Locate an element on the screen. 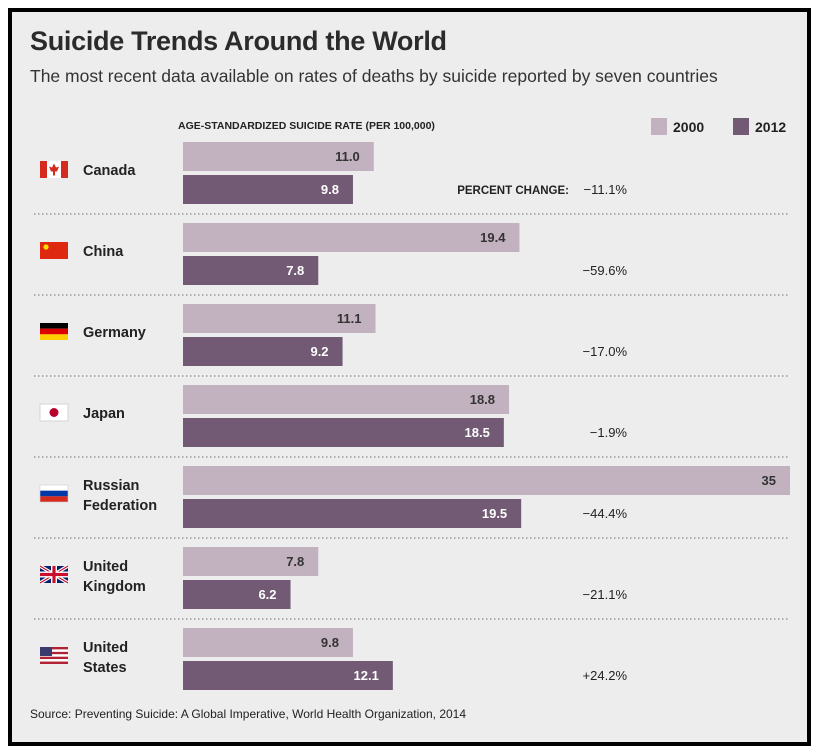 The height and width of the screenshot is (754, 819). percent-change-label: PERCENT CHANGE: is located at coordinates (513, 191).